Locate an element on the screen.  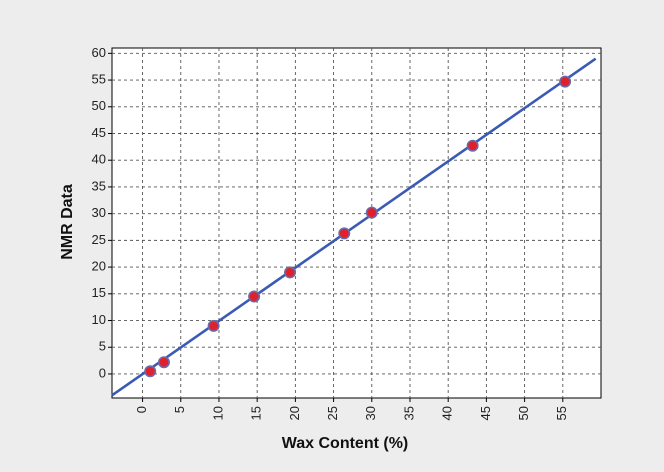
y-tick-label: 20 is located at coordinates (99, 266).